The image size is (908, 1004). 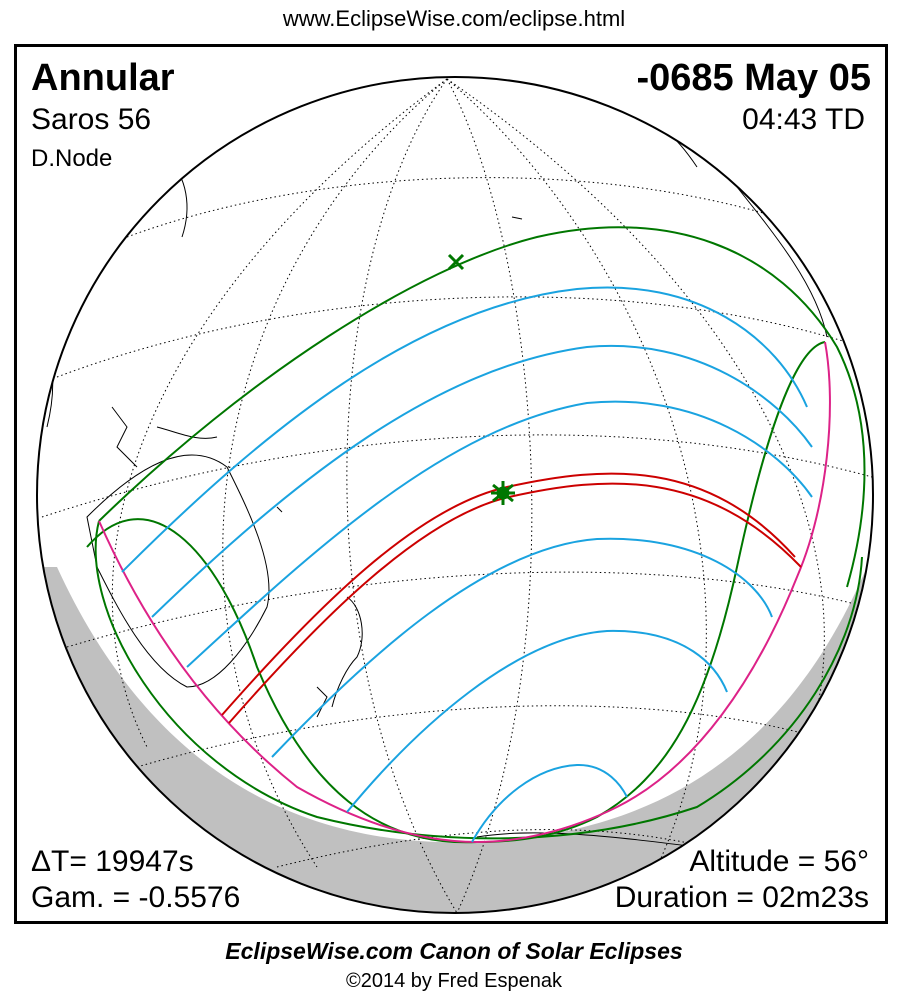 I want to click on saros-number: Saros 56, so click(x=91, y=119).